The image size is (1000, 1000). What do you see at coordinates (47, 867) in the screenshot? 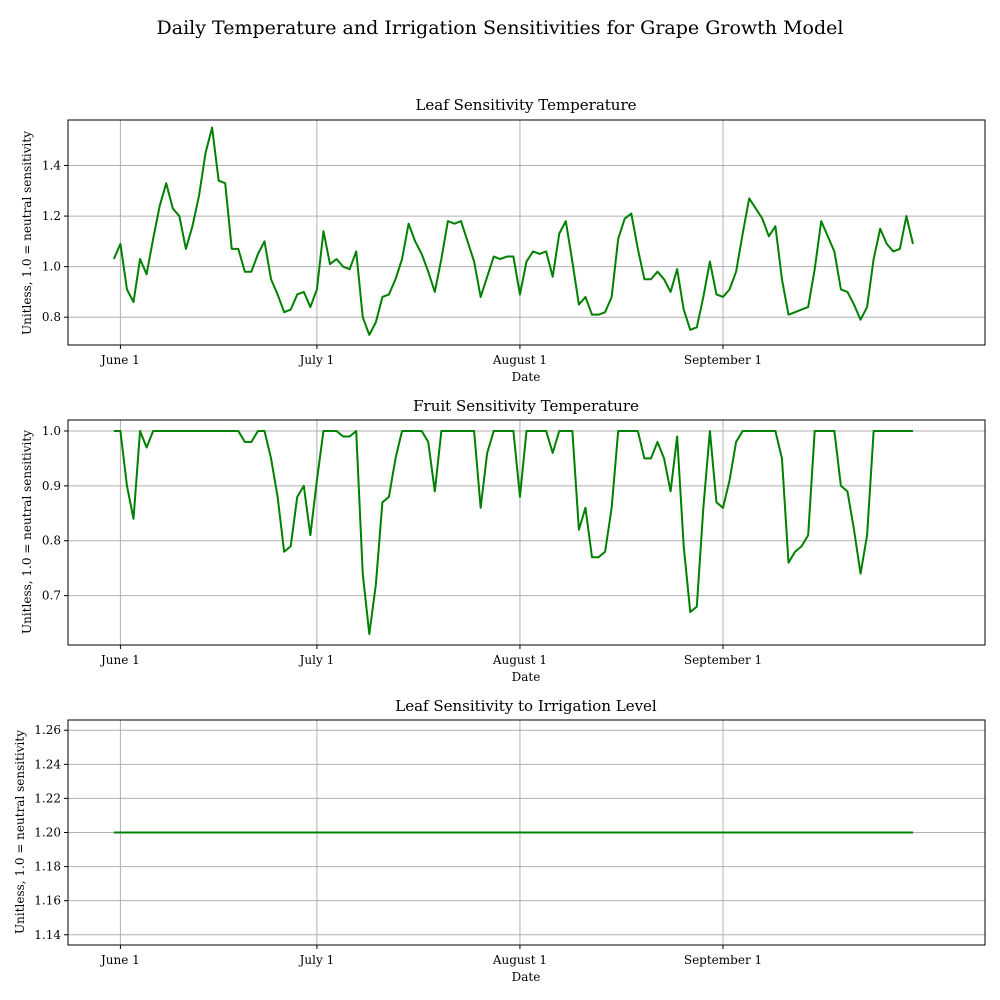
I see `y-tick-label: 1.18` at bounding box center [47, 867].